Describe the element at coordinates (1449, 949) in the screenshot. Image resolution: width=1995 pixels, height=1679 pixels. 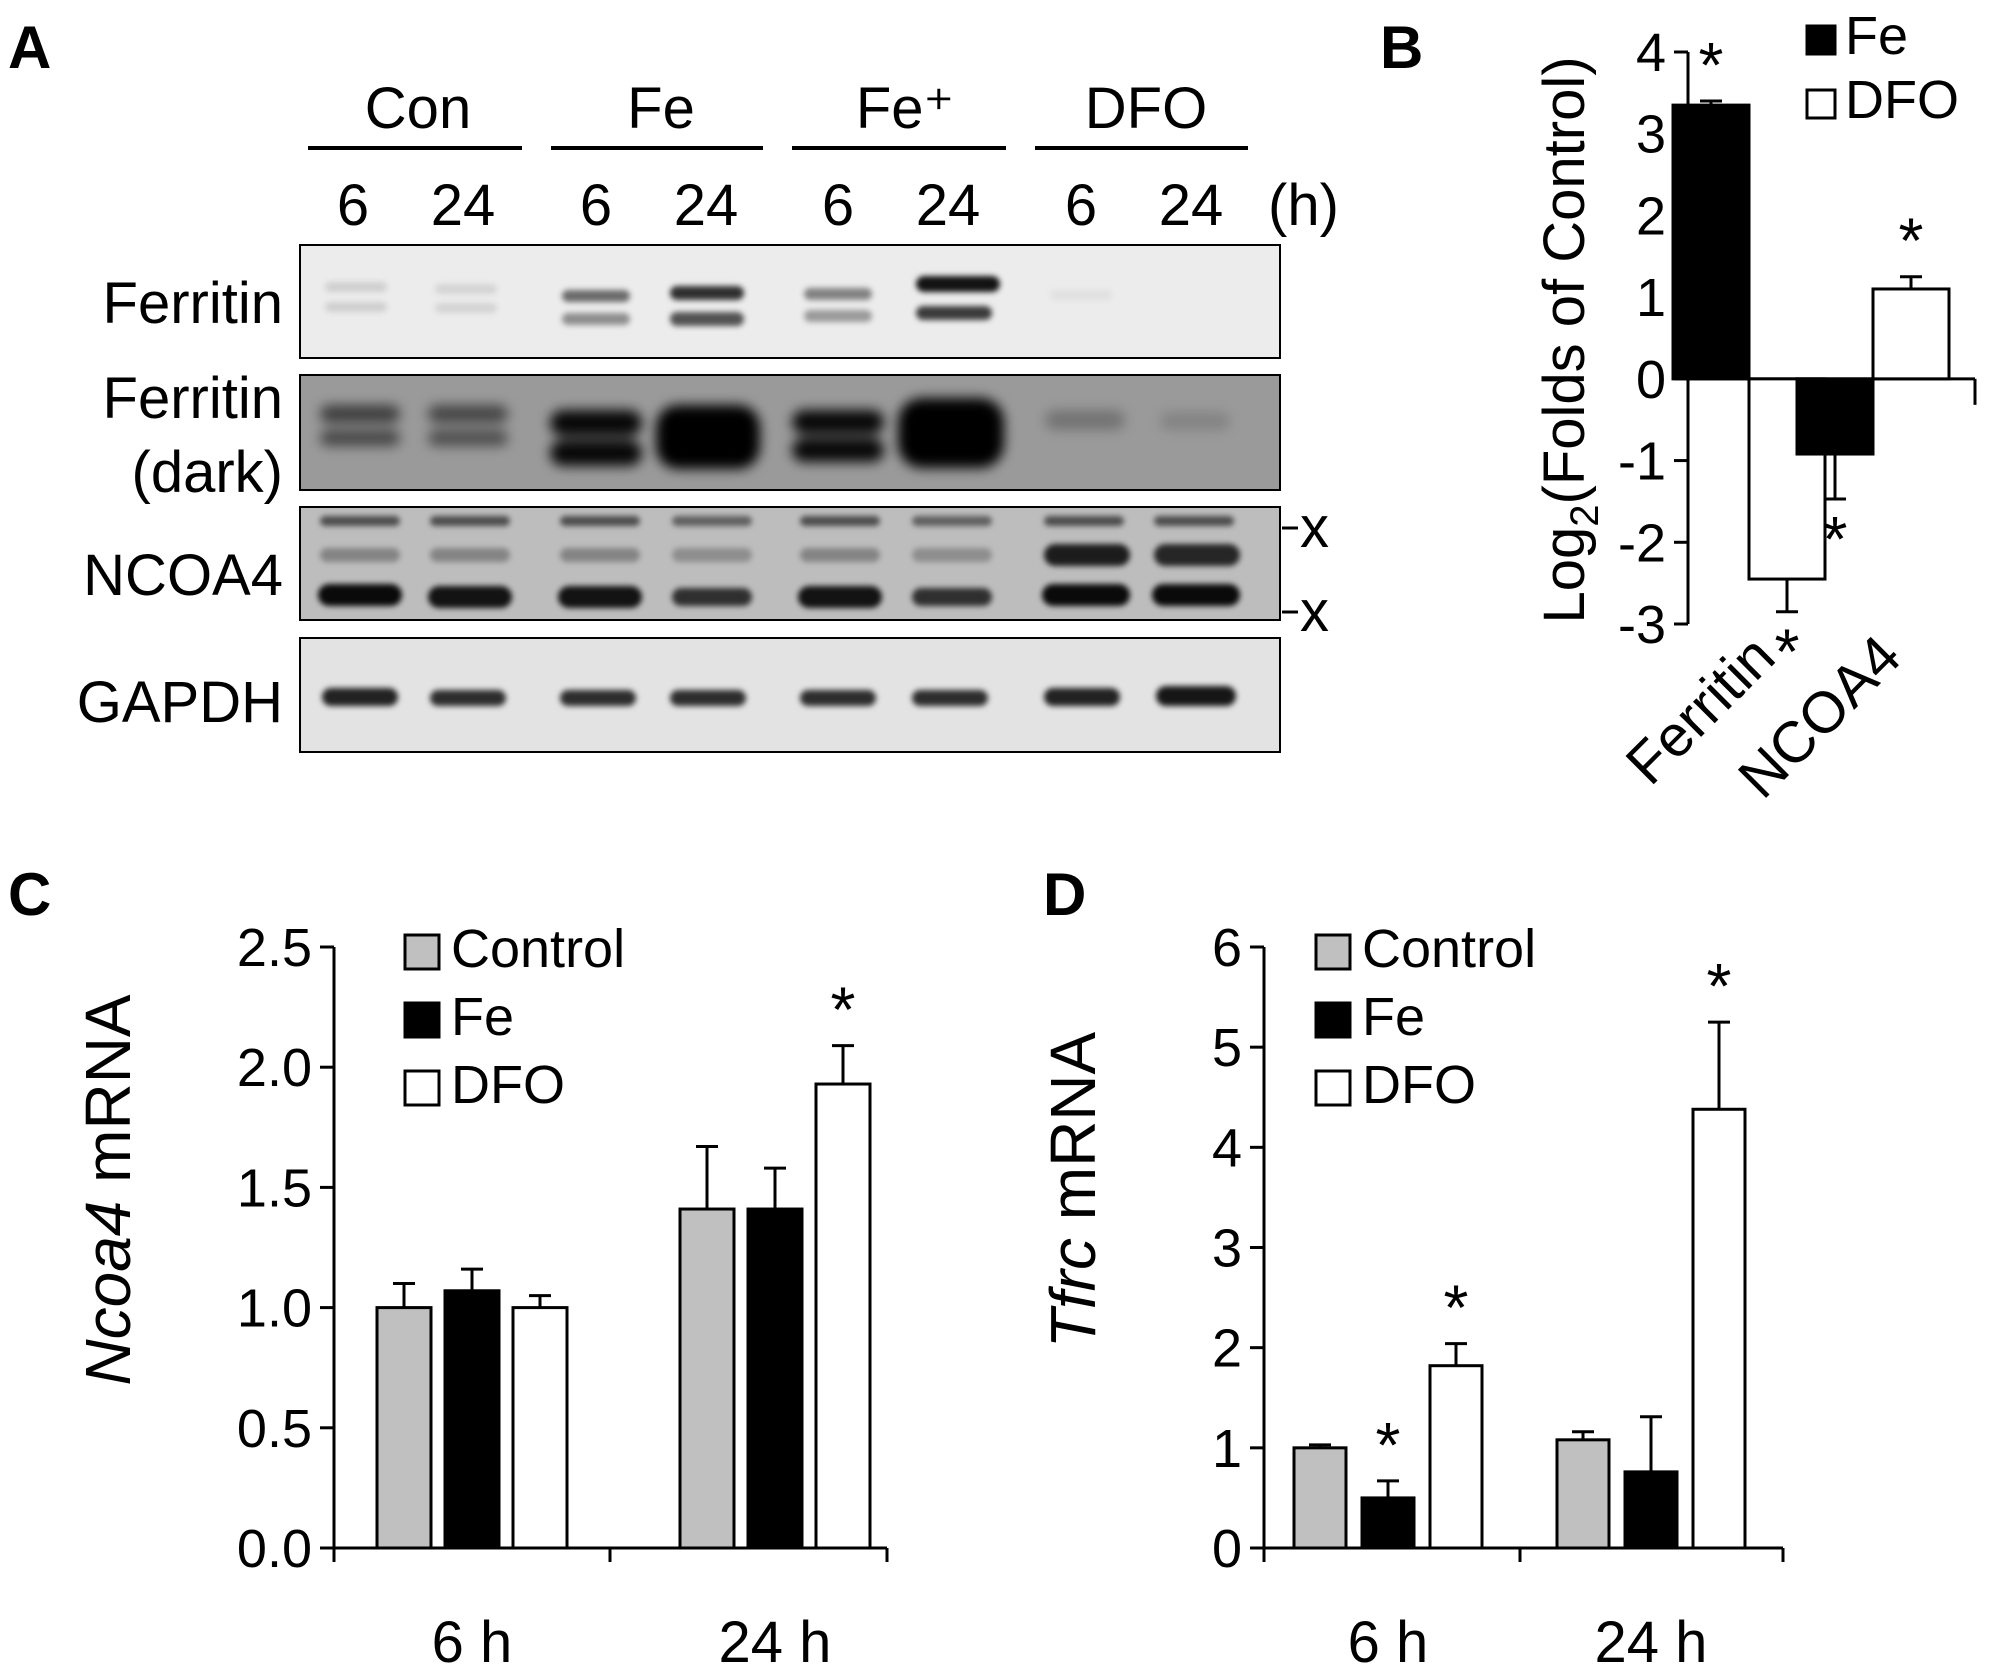
I see `legend-label: Control` at that location.